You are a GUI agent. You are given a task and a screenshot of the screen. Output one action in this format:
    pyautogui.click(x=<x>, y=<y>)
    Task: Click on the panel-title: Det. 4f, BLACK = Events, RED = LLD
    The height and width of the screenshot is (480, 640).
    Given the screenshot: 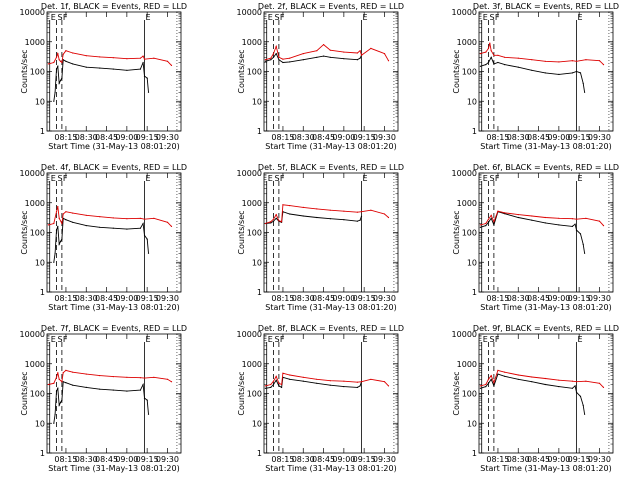 What is the action you would take?
    pyautogui.click(x=114, y=167)
    